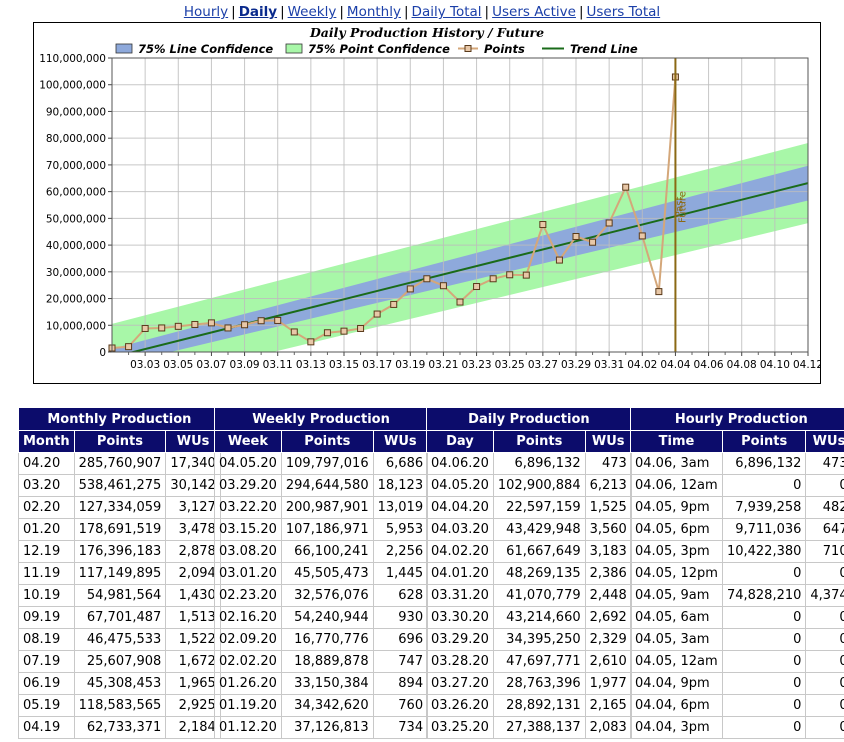 Image resolution: width=844 pixels, height=742 pixels. I want to click on legend-swatch-point-confidence, so click(294, 48).